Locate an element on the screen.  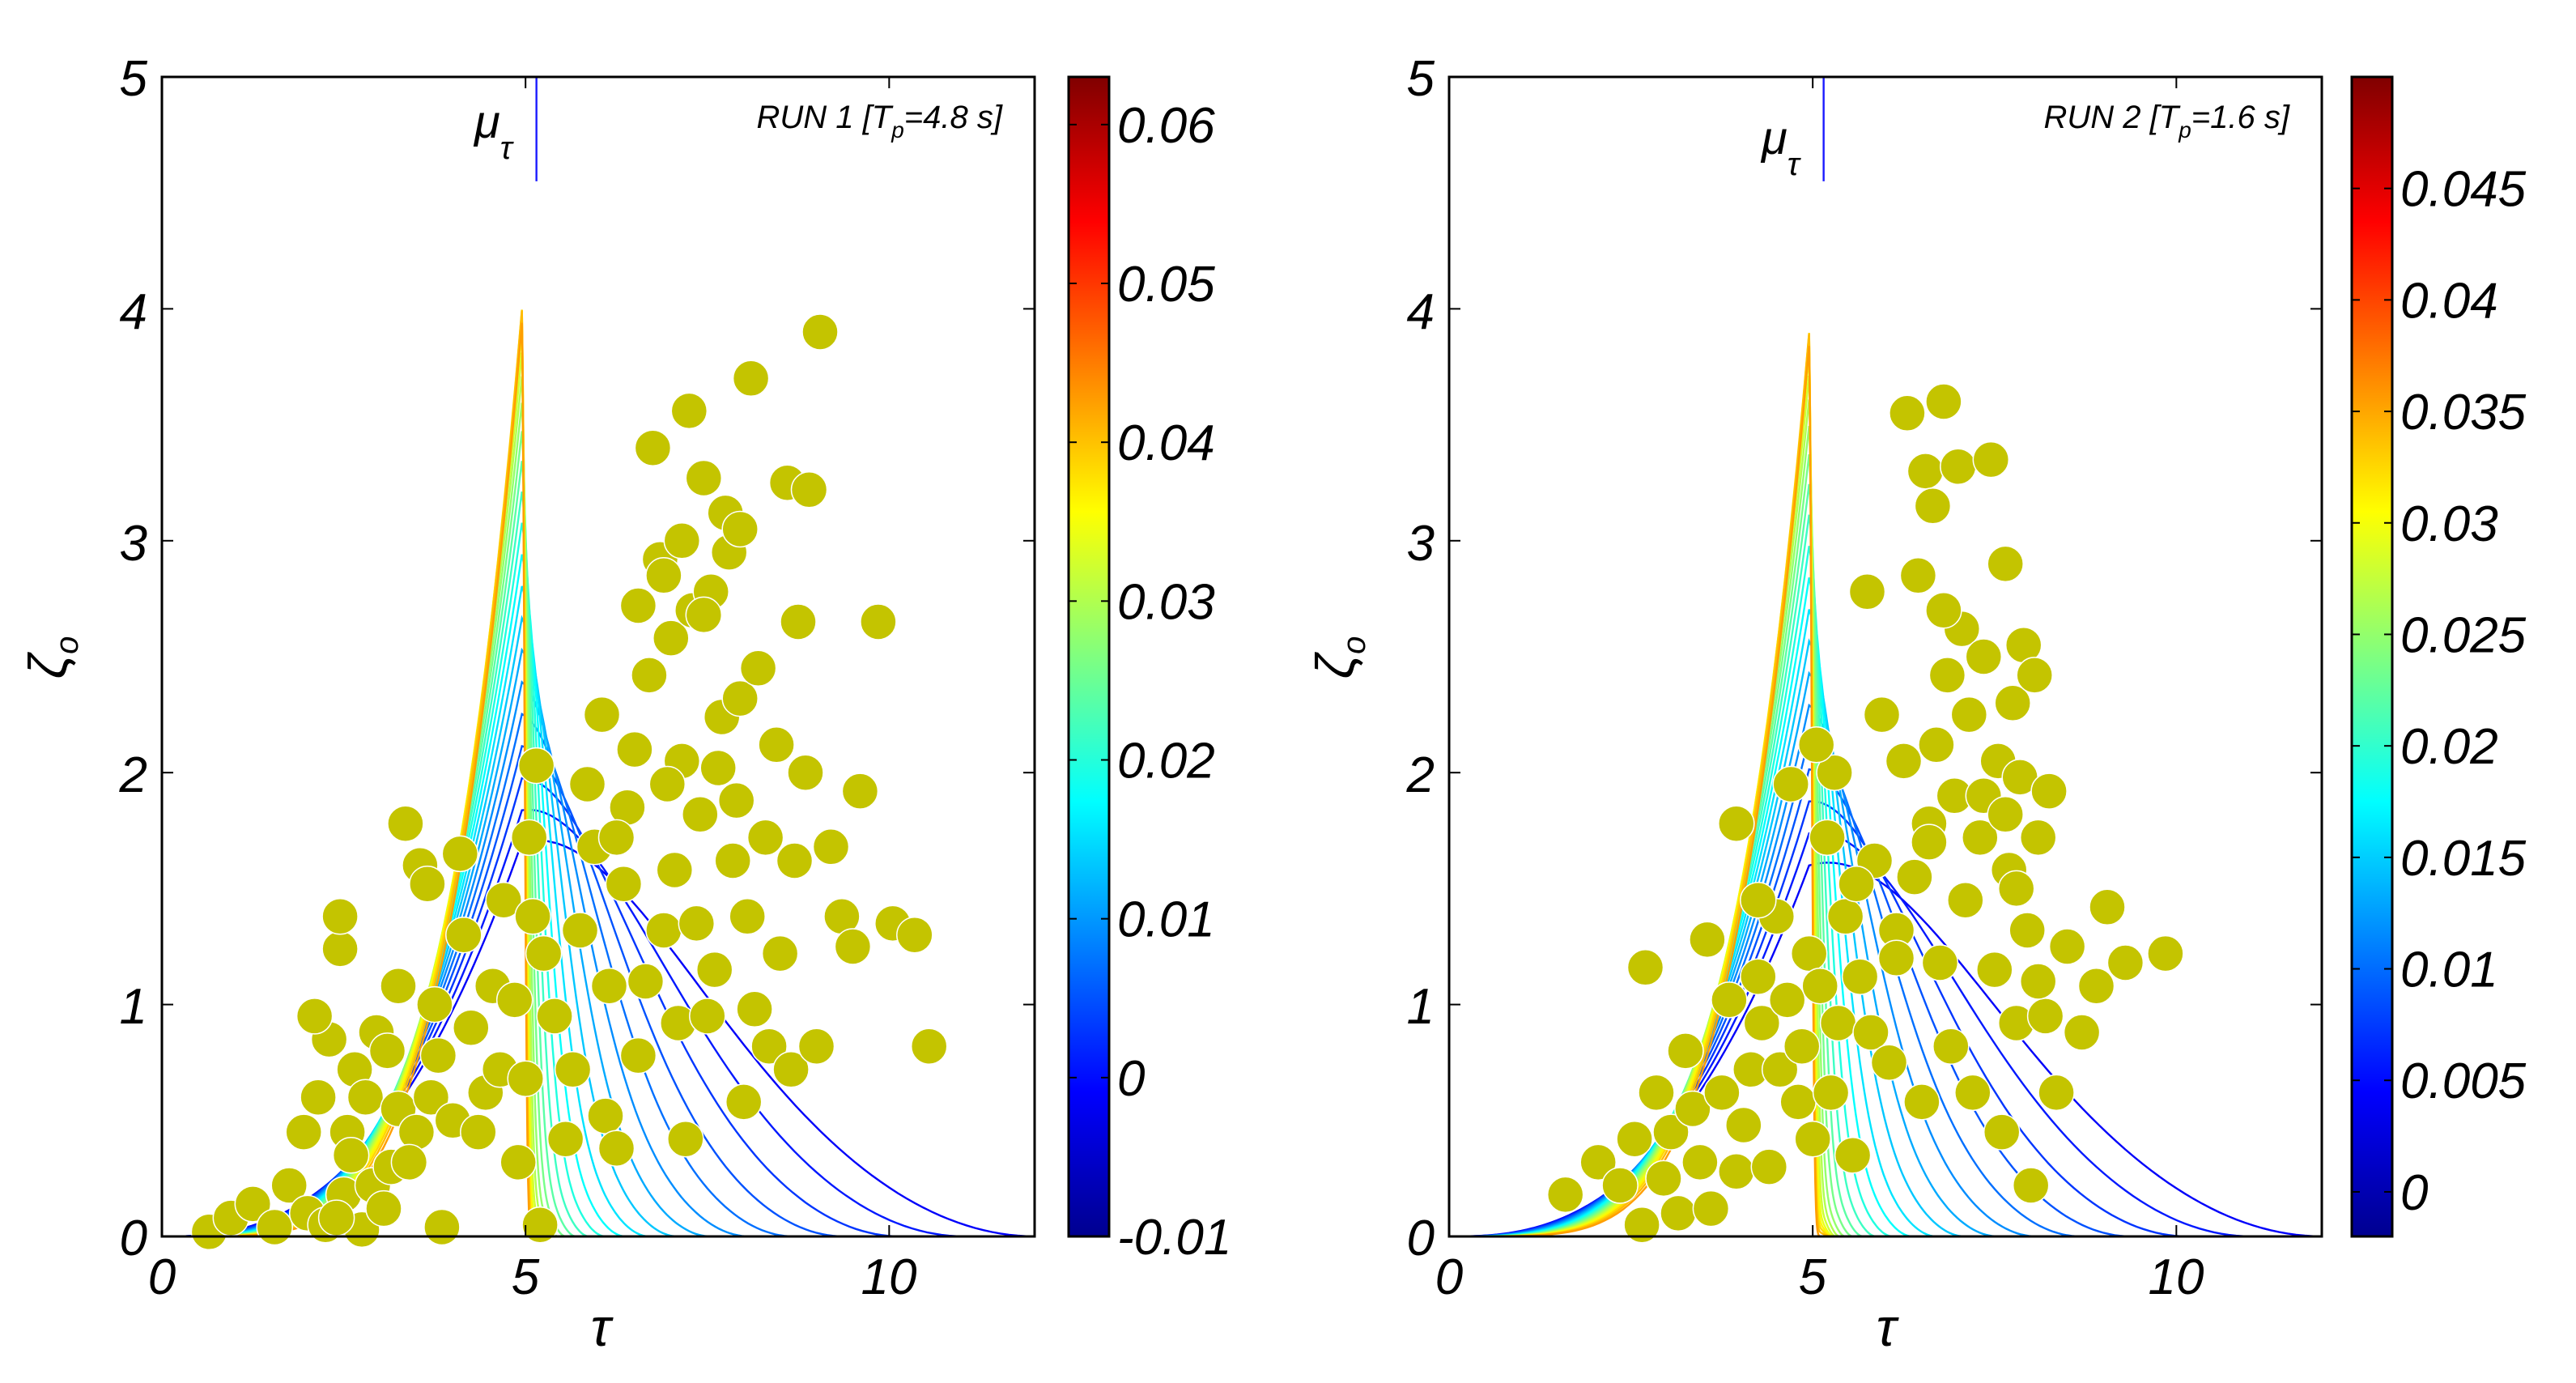
y-tick-label: 2 is located at coordinates (1420, 775).